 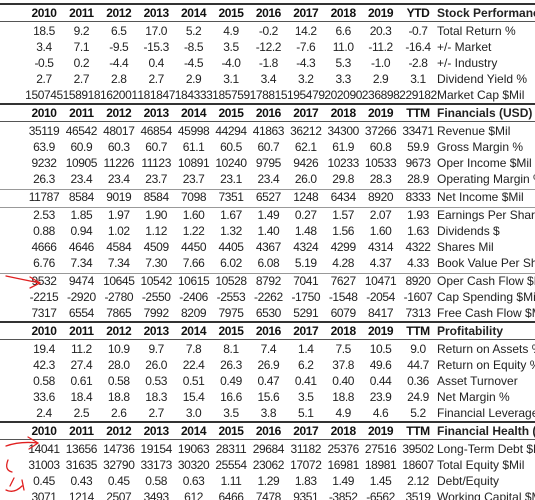 I want to click on value-cell: 7.5, so click(x=343, y=349).